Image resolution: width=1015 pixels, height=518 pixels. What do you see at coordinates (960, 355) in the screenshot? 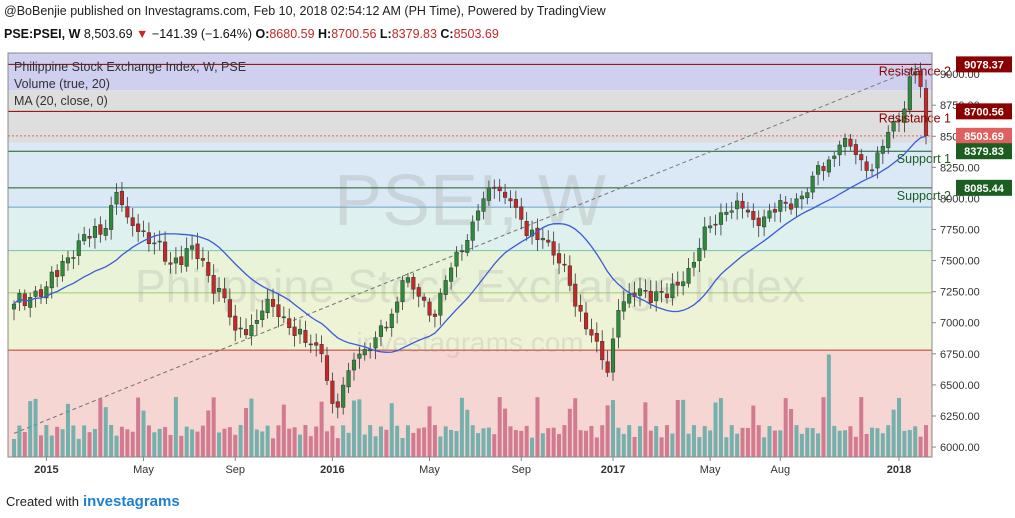
I see `y-tick-label-3: 6750.00` at bounding box center [960, 355].